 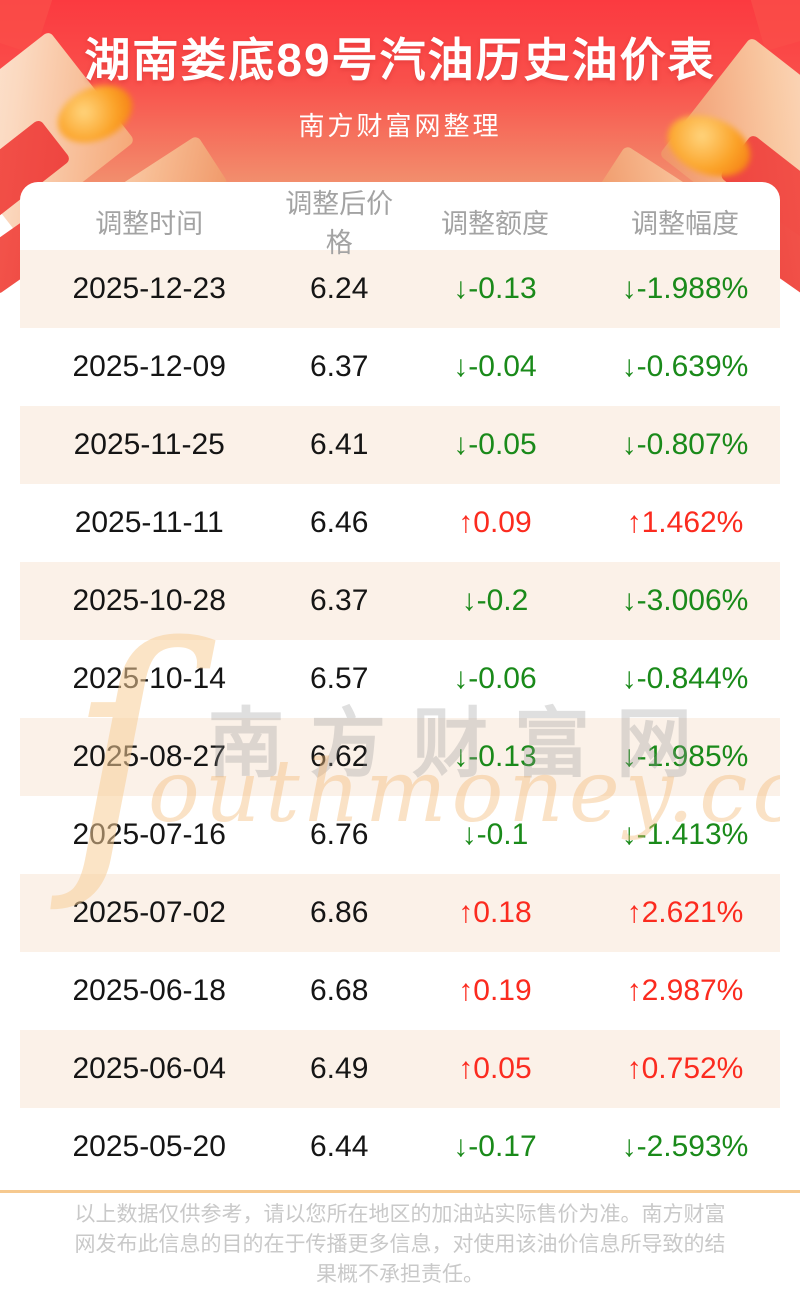 I want to click on price-cell: 6.86, so click(x=339, y=912).